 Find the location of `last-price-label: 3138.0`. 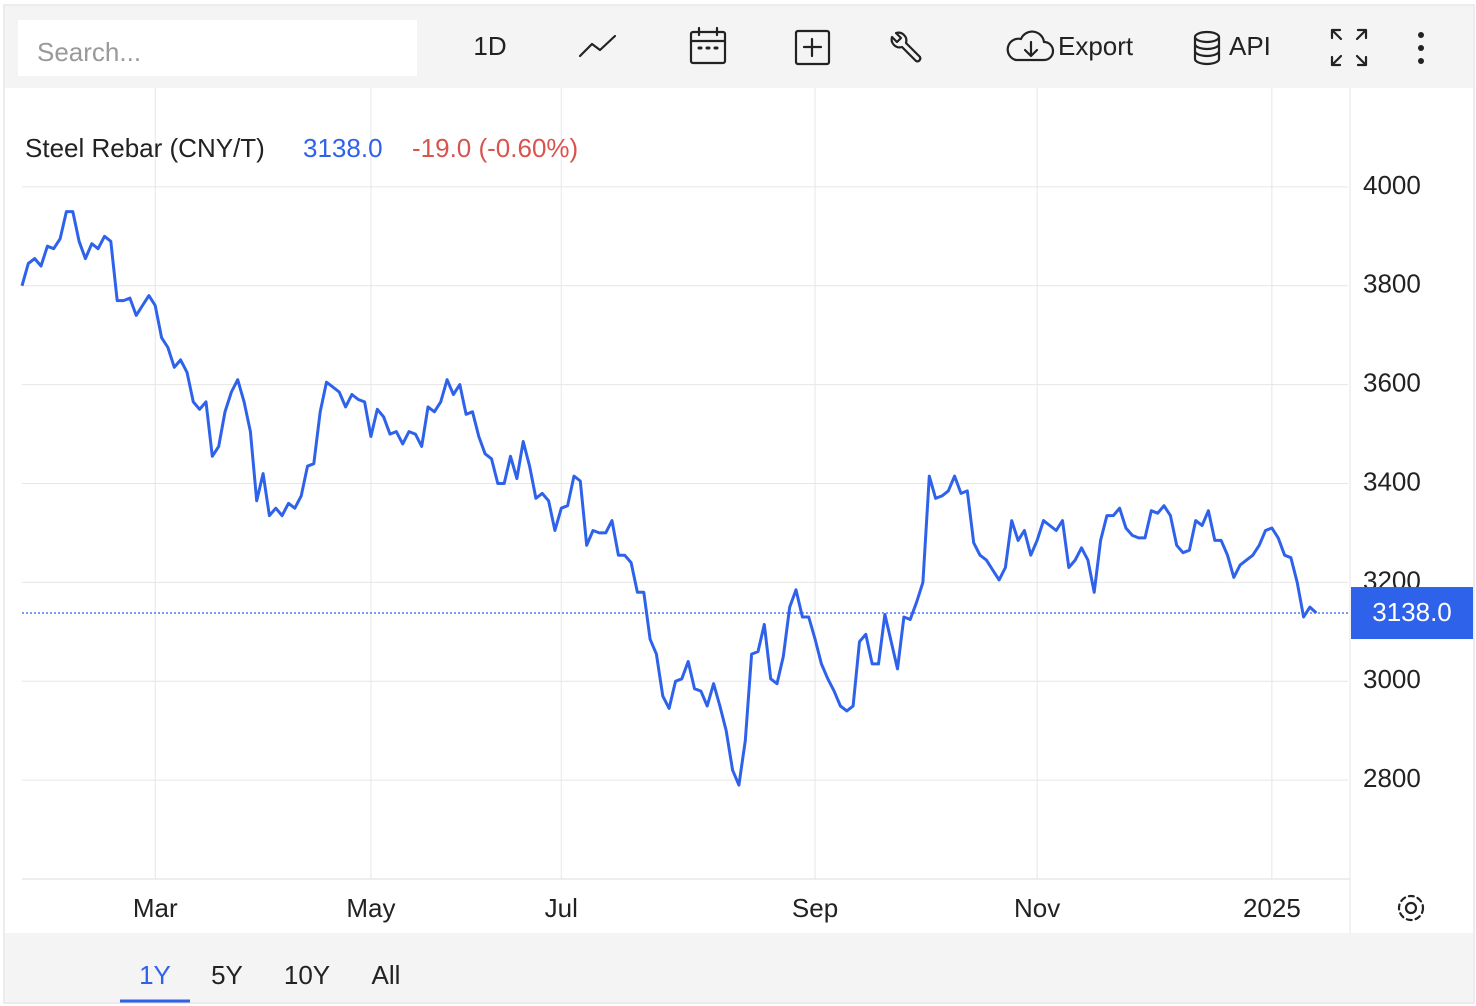

last-price-label: 3138.0 is located at coordinates (1412, 612).